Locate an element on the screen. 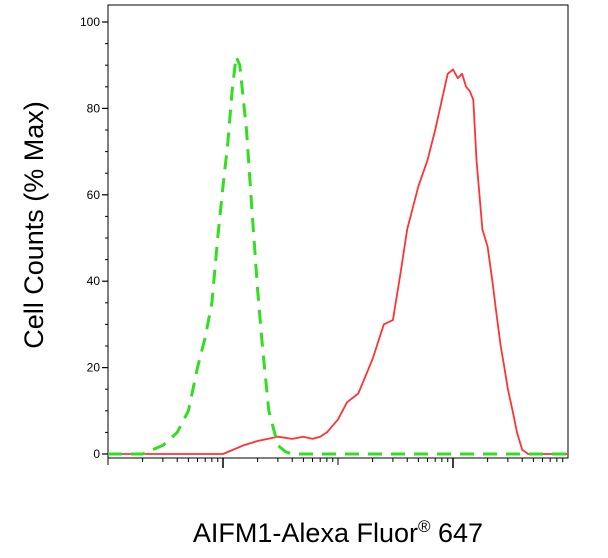 The image size is (608, 558). y-tick-label: 60 is located at coordinates (94, 195).